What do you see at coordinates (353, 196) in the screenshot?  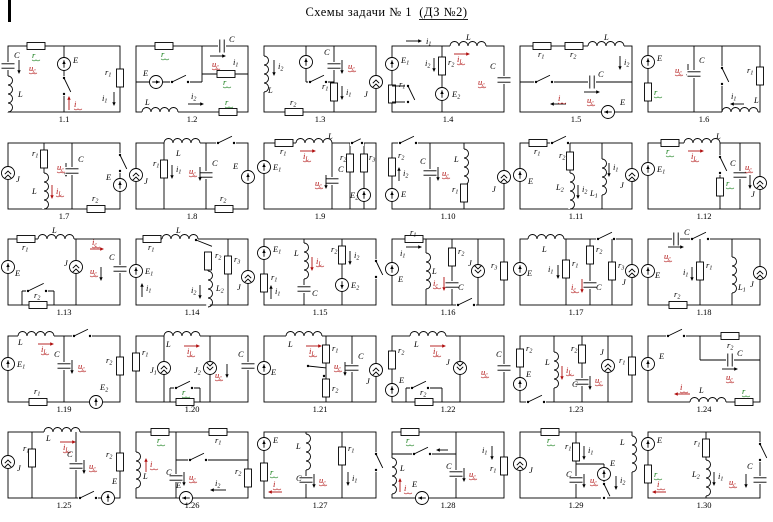 I see `svg-text: E2` at bounding box center [353, 196].